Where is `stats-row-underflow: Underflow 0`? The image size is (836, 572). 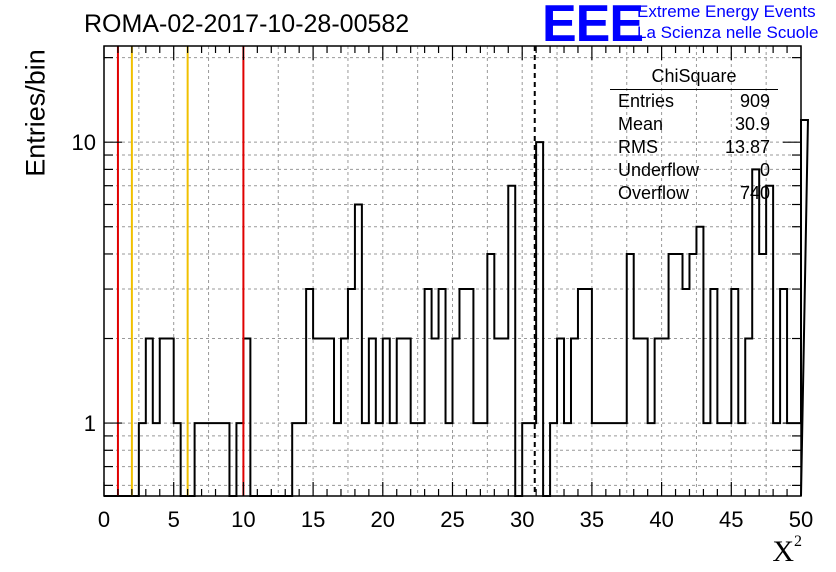 stats-row-underflow: Underflow 0 is located at coordinates (694, 170).